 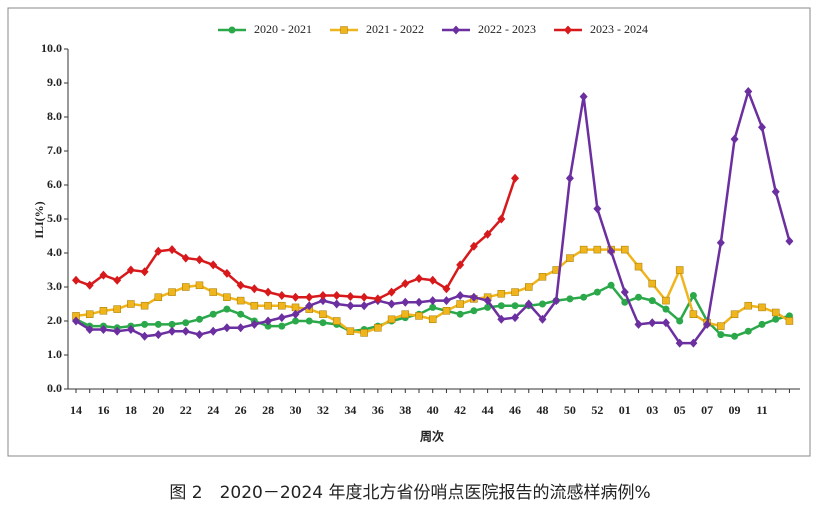 What do you see at coordinates (54, 388) in the screenshot?
I see `y-tick-label: 0.0` at bounding box center [54, 388].